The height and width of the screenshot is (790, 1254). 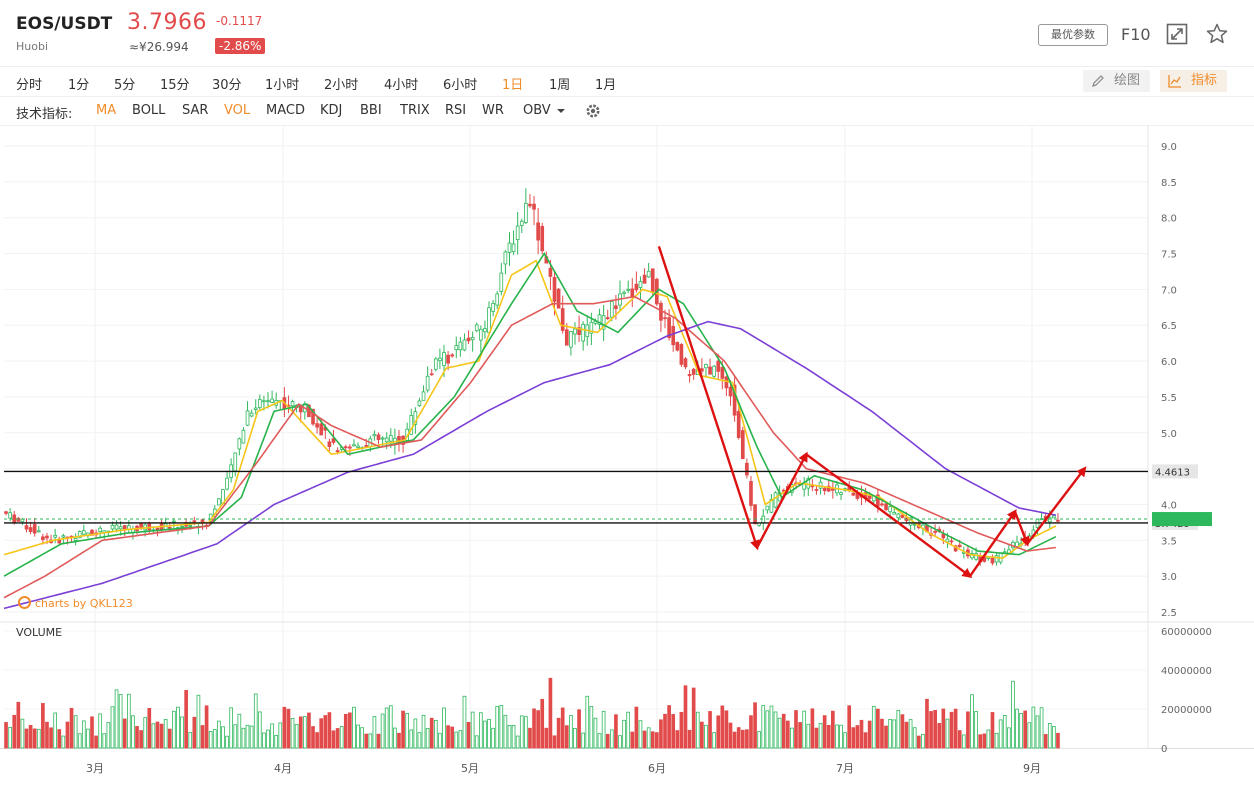 I want to click on price-tick-label: 6.0, so click(x=1169, y=362).